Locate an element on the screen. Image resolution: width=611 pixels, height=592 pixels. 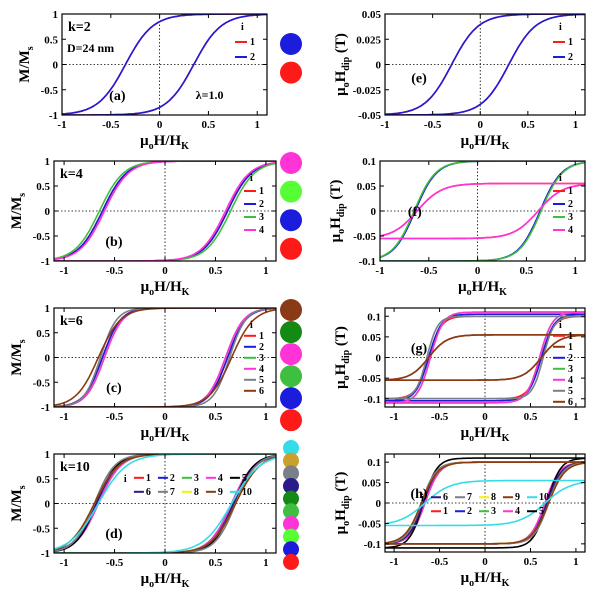
legend: i 1 2 3 4 5 6 7 8 9 10 is located at coordinates (188, 485).